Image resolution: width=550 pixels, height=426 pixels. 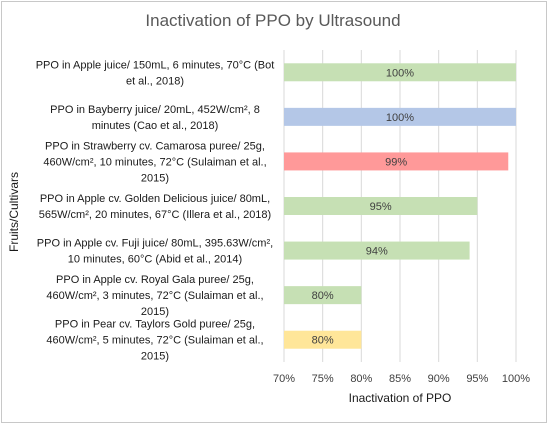 I want to click on x-tick-label: 95%, so click(x=477, y=379).